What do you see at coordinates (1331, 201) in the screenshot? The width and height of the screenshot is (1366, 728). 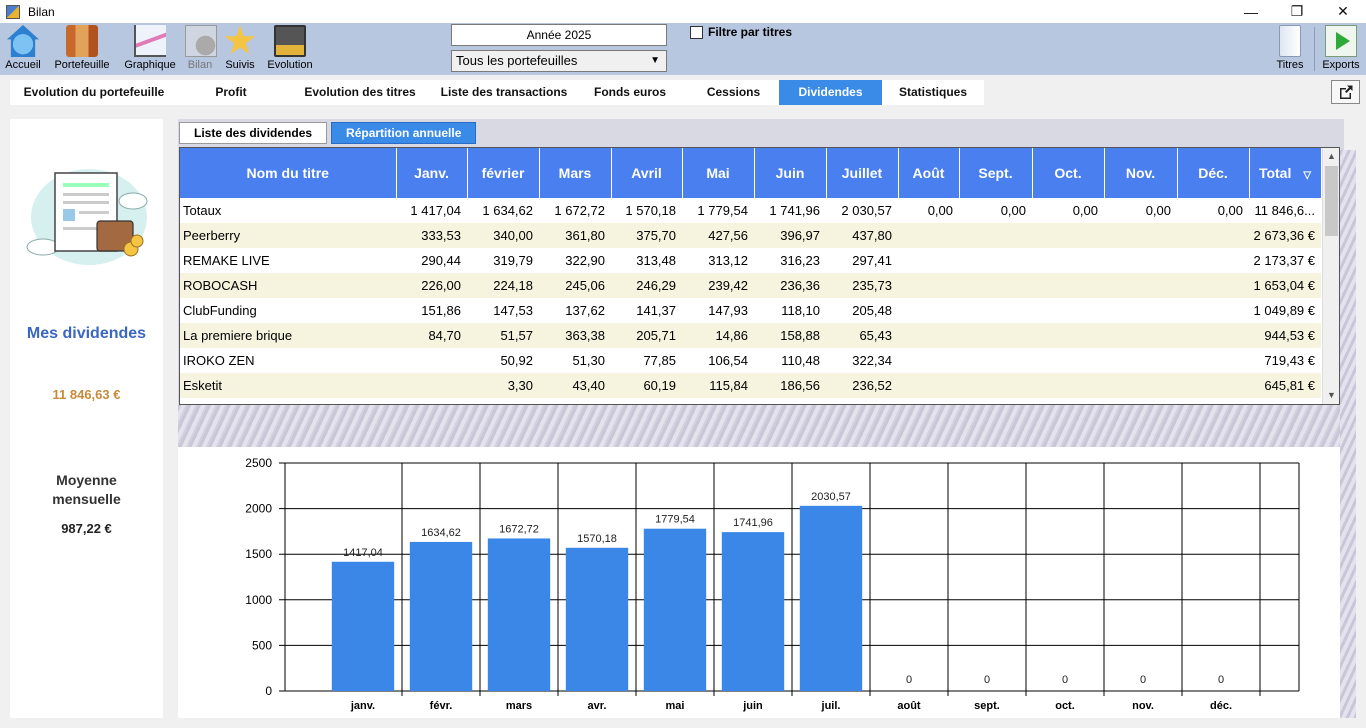 I see `scrollbar-thumb` at bounding box center [1331, 201].